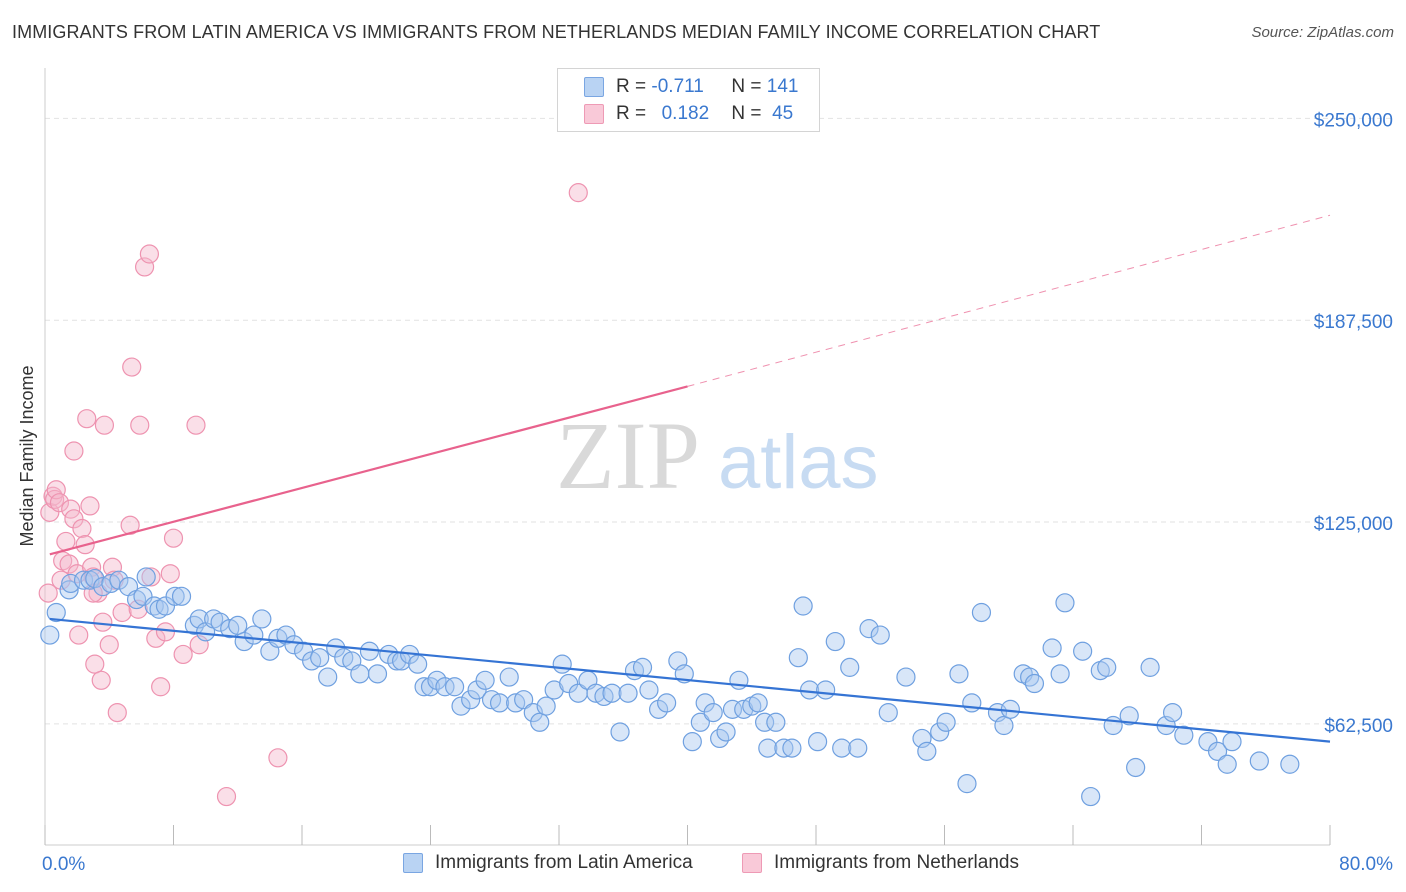 This screenshot has height=892, width=1406. What do you see at coordinates (880, 863) in the screenshot?
I see `bottom-legend-netherlands: Immigrants from Netherlands` at bounding box center [880, 863].